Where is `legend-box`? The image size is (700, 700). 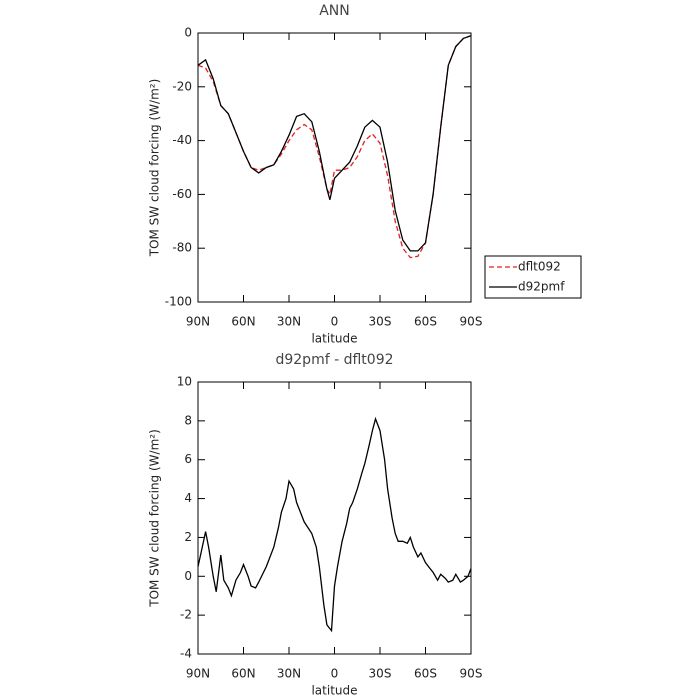 legend-box is located at coordinates (533, 277).